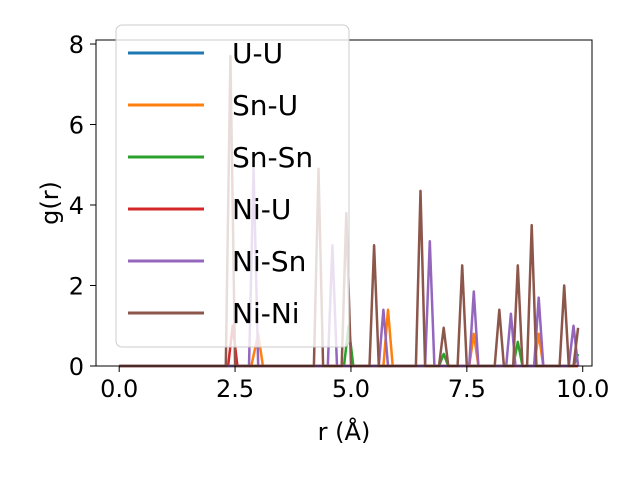  I want to click on x-tick-label: 5.0, so click(351, 389).